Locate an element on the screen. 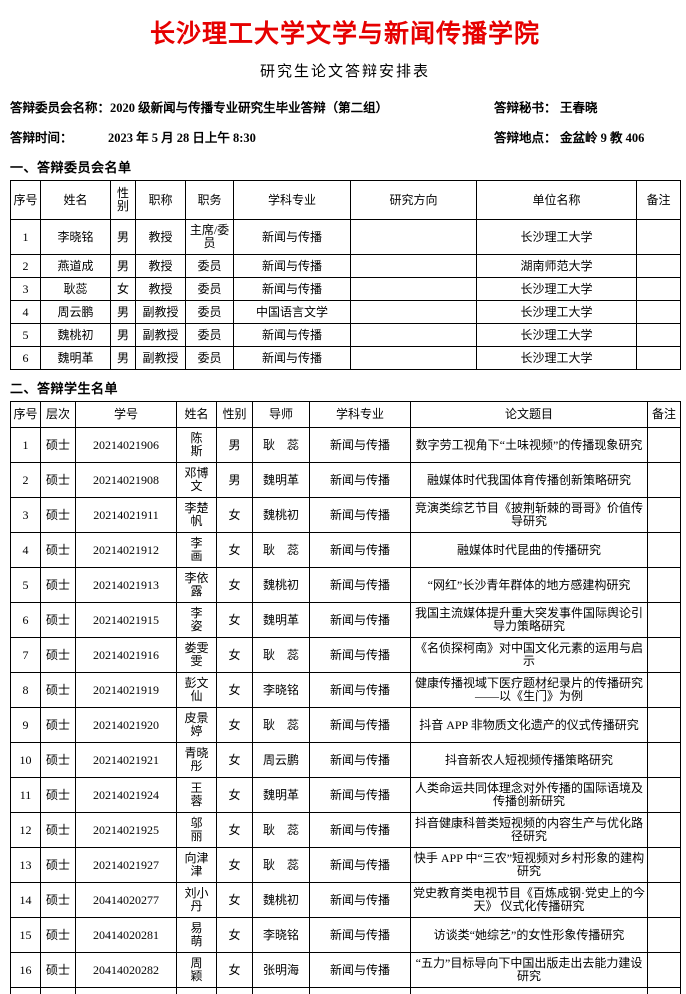 This screenshot has height=994, width=686. table-cell: 20214021919 is located at coordinates (126, 690).